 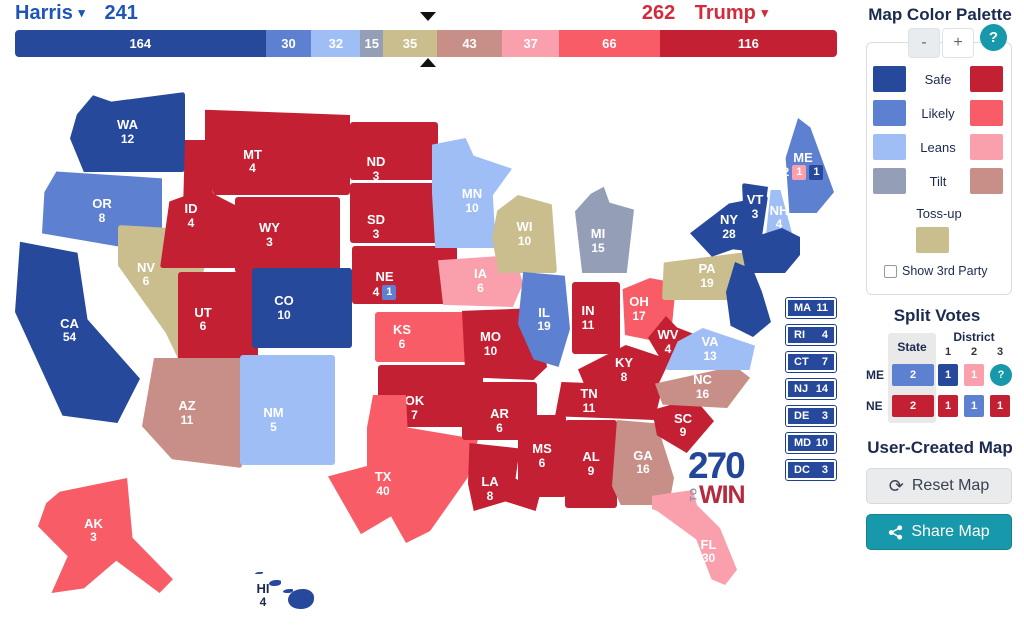 I want to click on me-district-1-cell: 1, so click(x=948, y=375).